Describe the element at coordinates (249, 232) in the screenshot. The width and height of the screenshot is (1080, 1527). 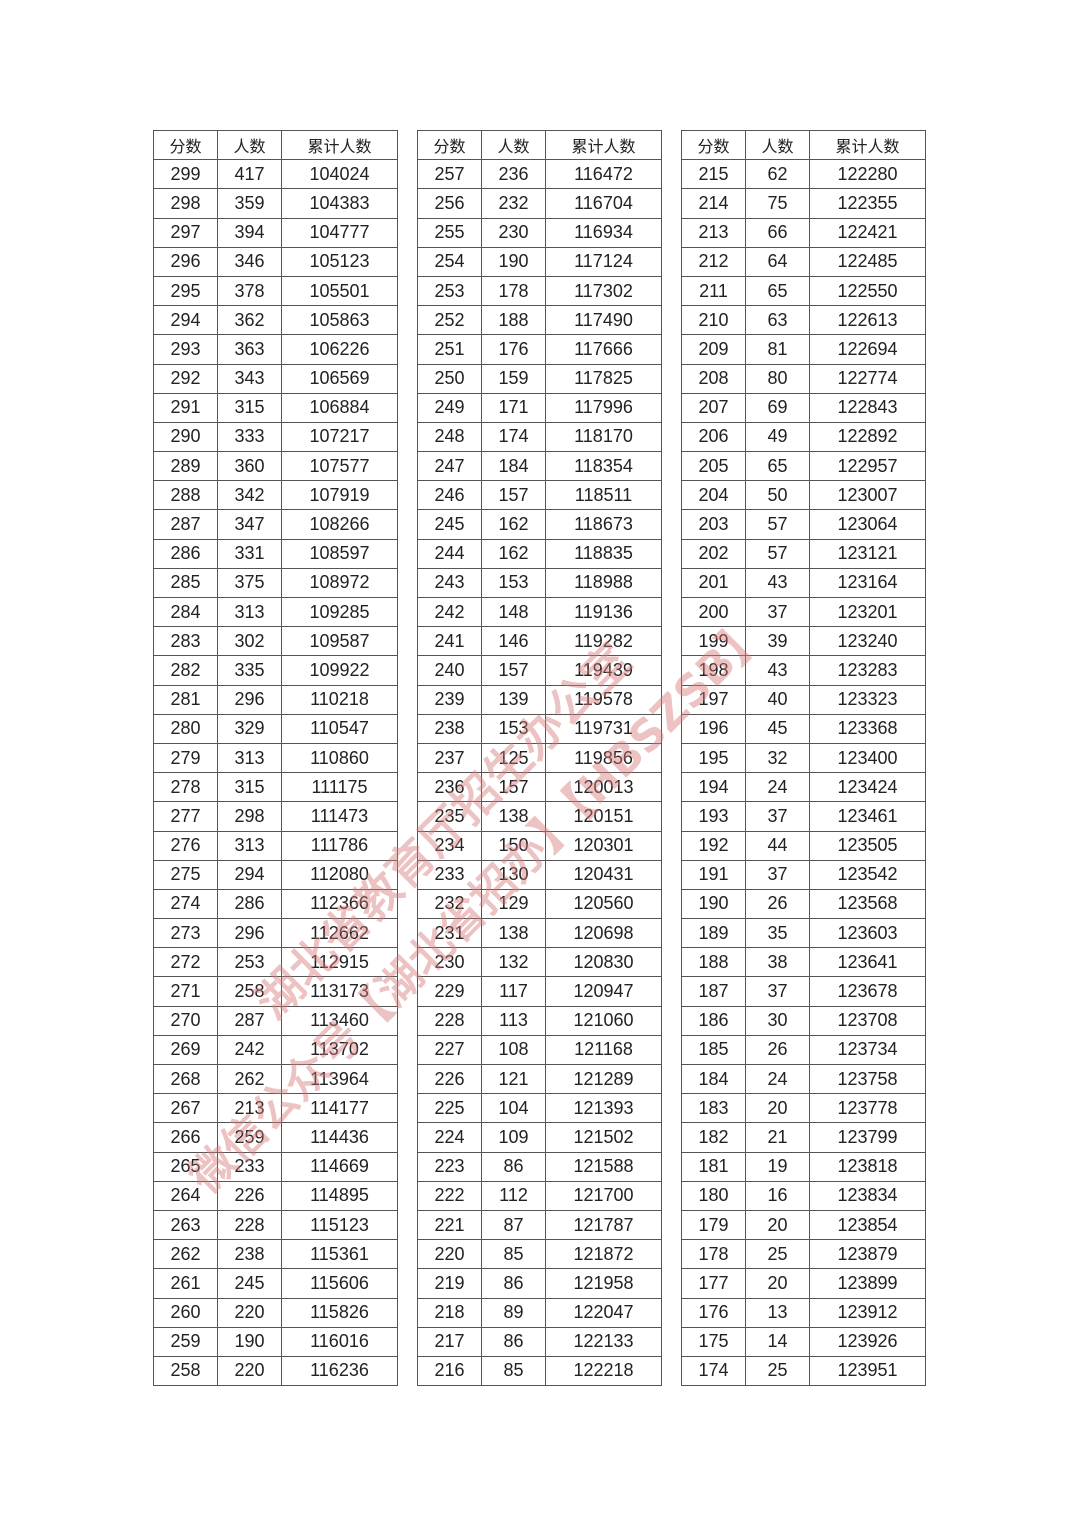
I see `count-cell: 394` at that location.